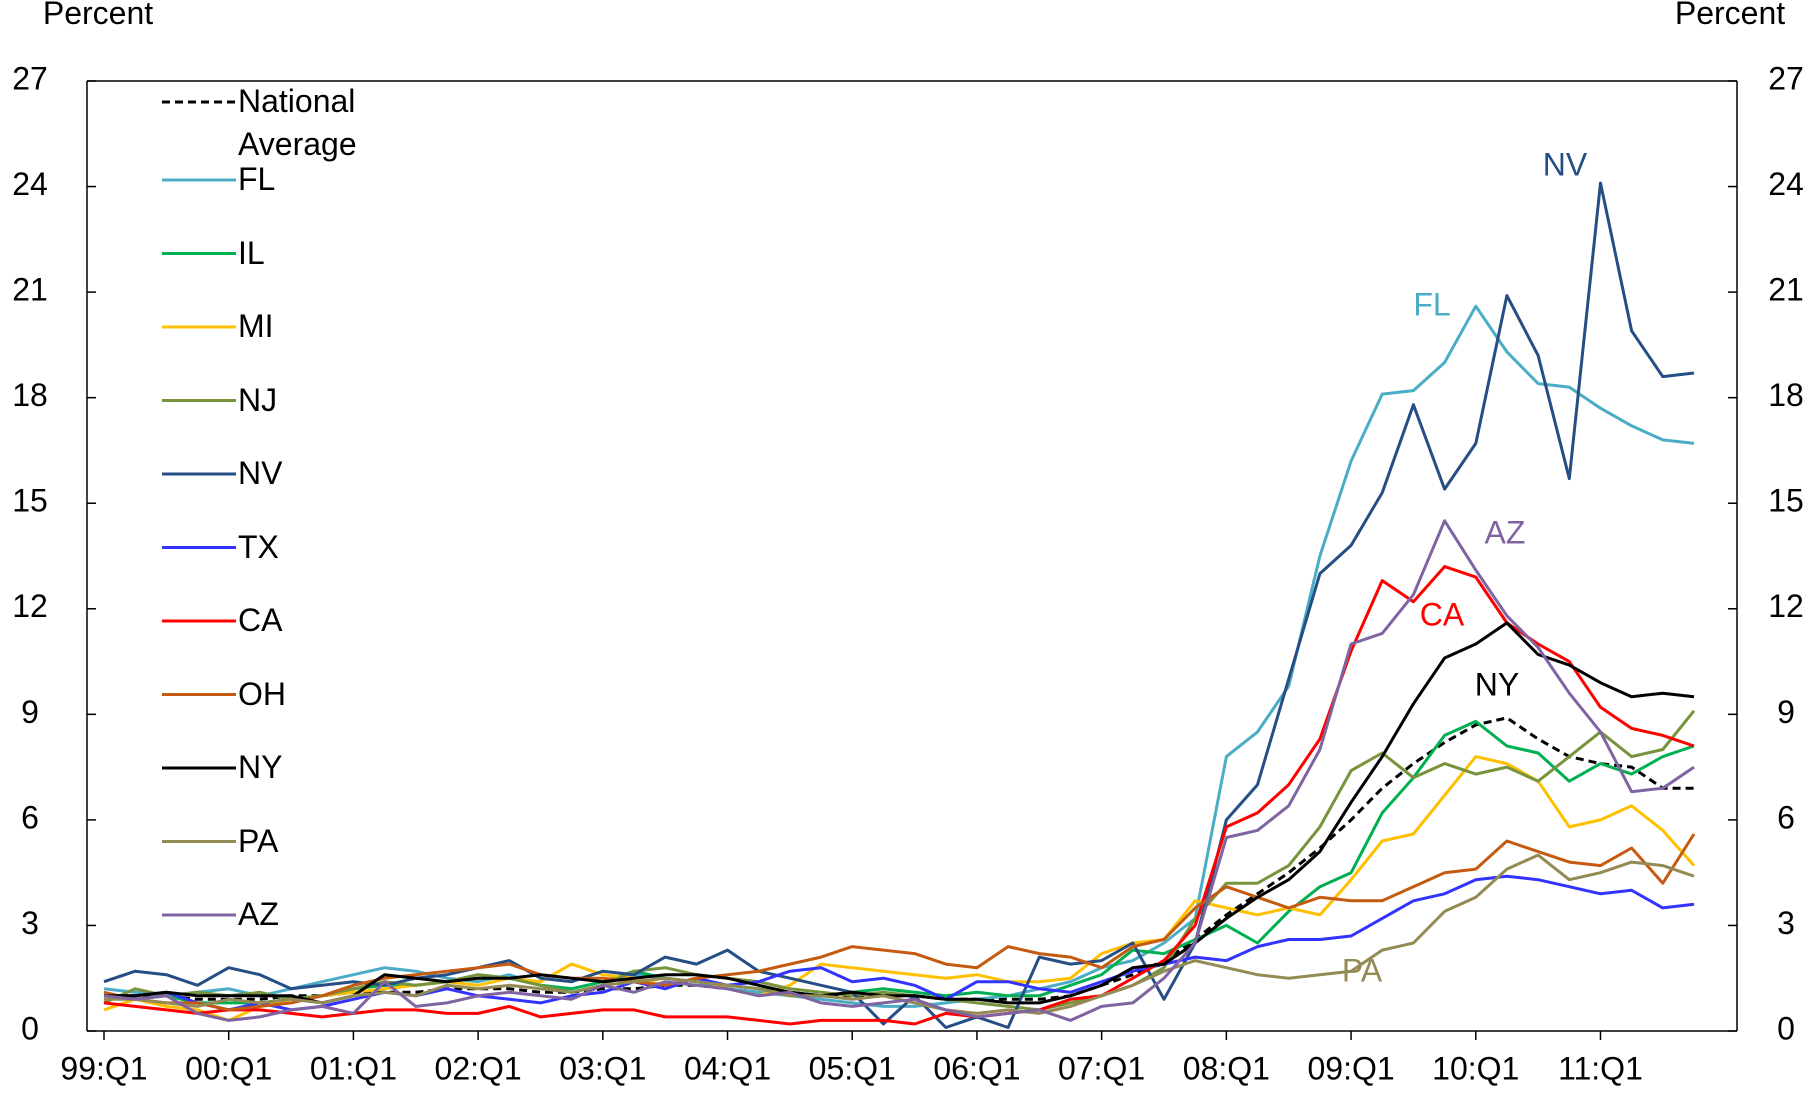 Image resolution: width=1816 pixels, height=1095 pixels. Describe the element at coordinates (258, 399) in the screenshot. I see `legend-label: NJ` at that location.